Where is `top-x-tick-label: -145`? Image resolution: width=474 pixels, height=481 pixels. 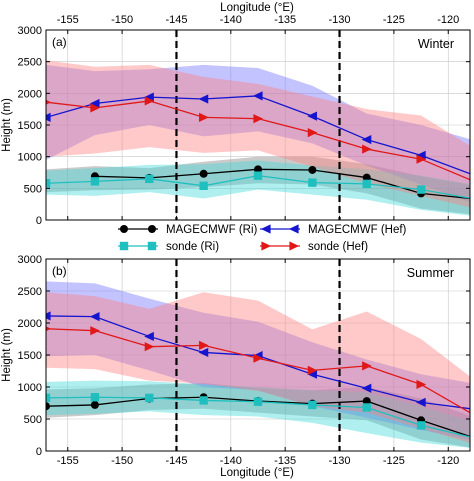
top-x-tick-label: -145 is located at coordinates (176, 20).